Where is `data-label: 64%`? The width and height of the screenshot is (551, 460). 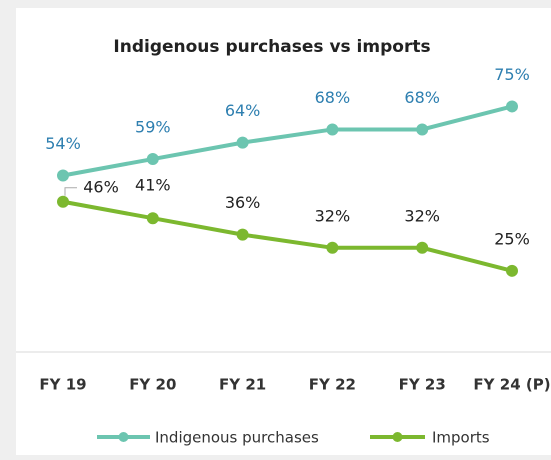 data-label: 64% is located at coordinates (243, 110).